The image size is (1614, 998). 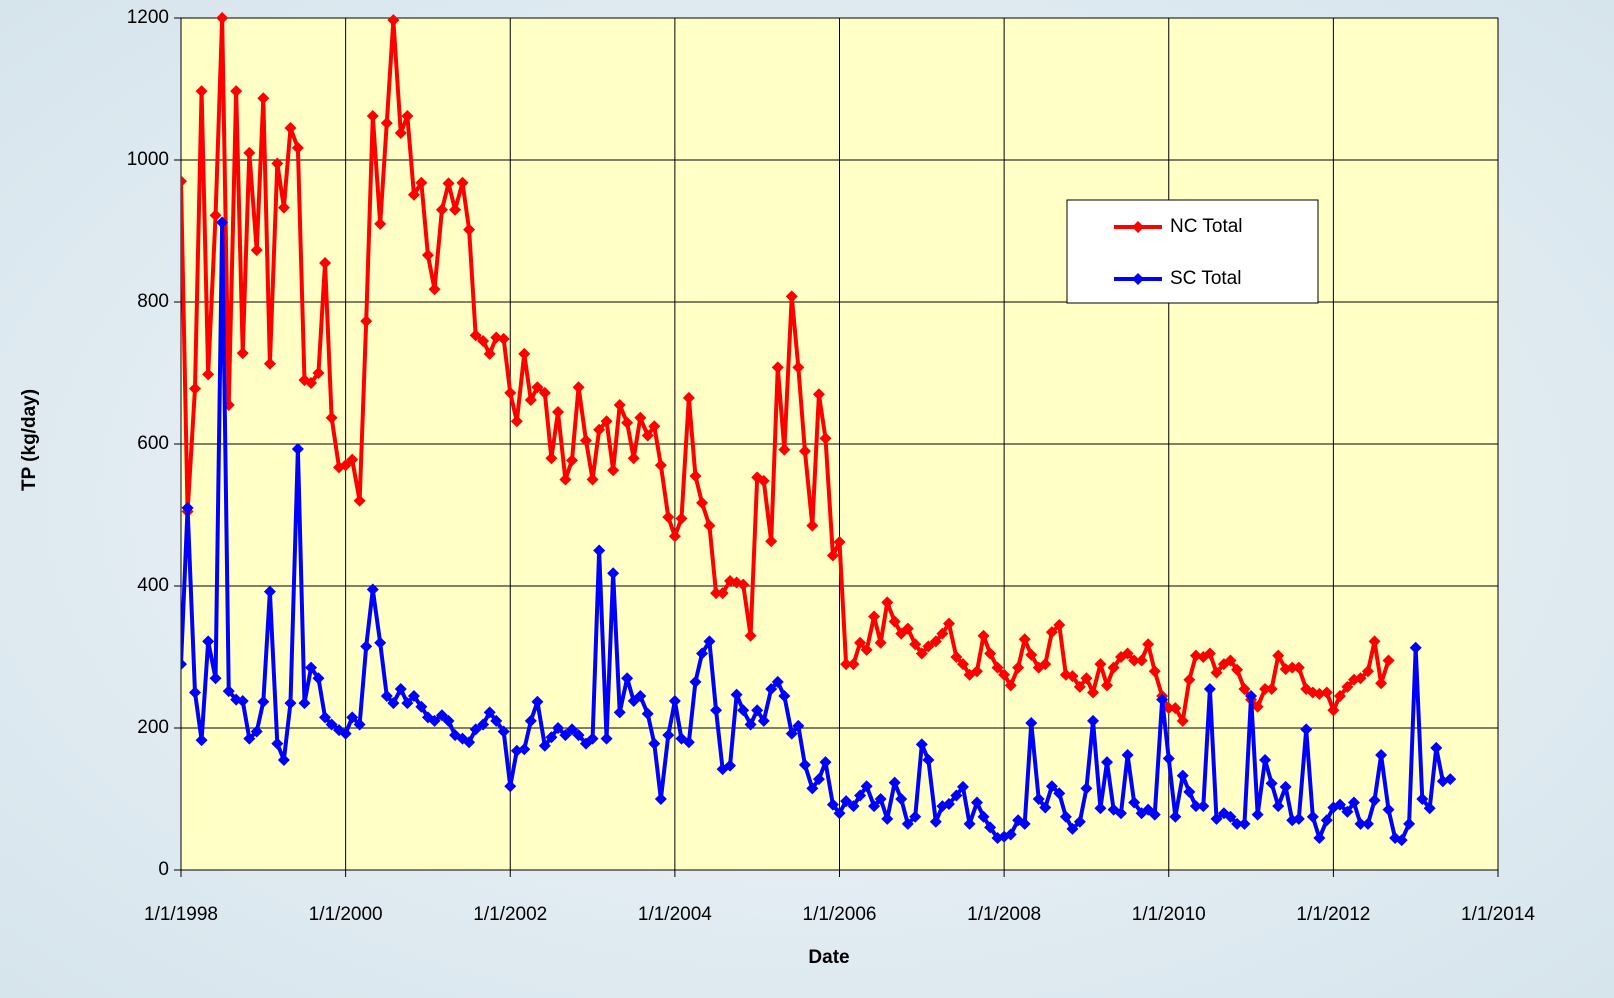 I want to click on x-tick-label: 1/1/2004, so click(x=675, y=914).